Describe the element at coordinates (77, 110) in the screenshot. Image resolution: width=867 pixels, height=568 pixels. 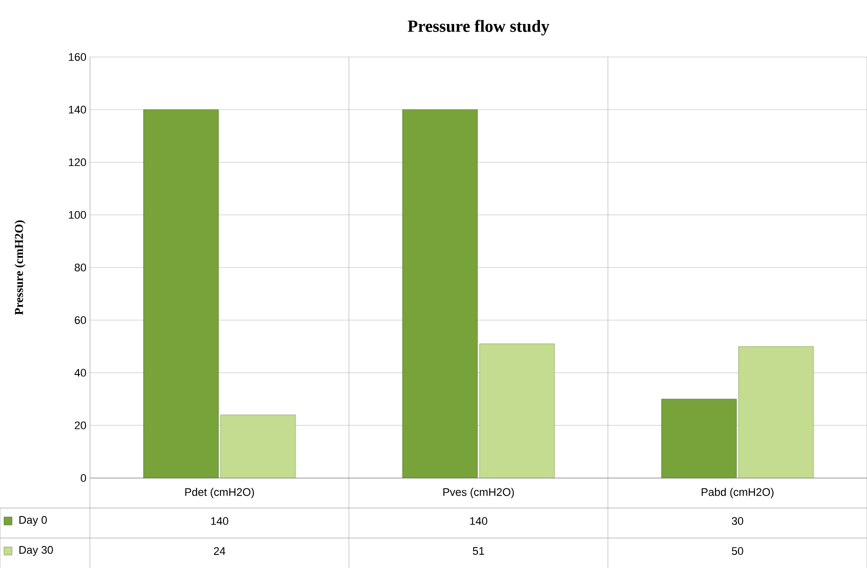
I see `y-tick-label: 140` at that location.